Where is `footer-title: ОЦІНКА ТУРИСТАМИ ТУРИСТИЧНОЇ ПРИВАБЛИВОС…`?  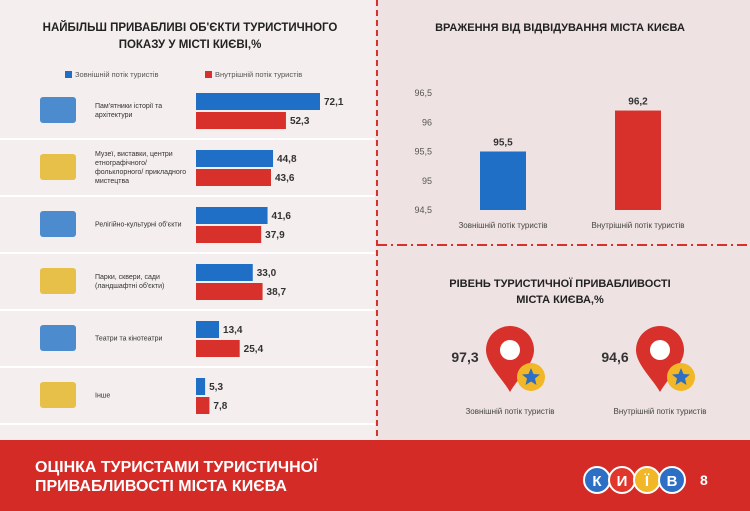 footer-title: ОЦІНКА ТУРИСТАМИ ТУРИСТИЧНОЇ ПРИВАБЛИВОС… is located at coordinates (176, 477).